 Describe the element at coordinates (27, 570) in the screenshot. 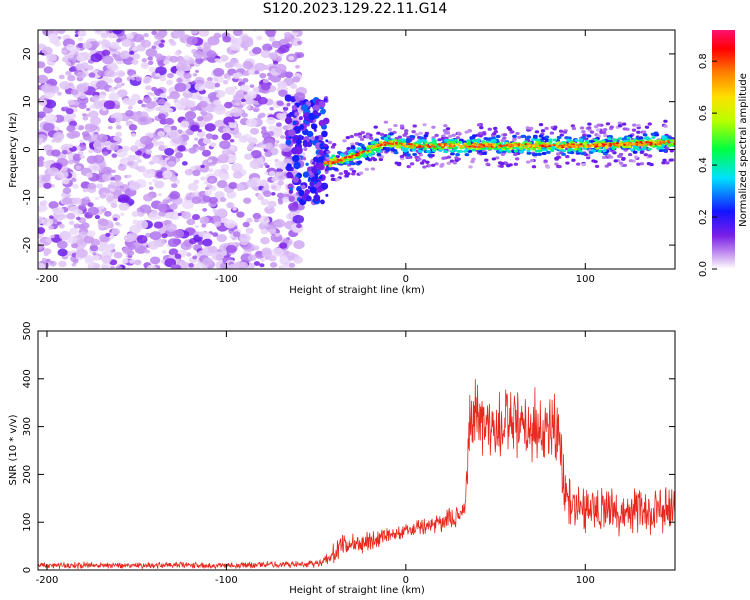

I see `y-tick-label: 0` at that location.